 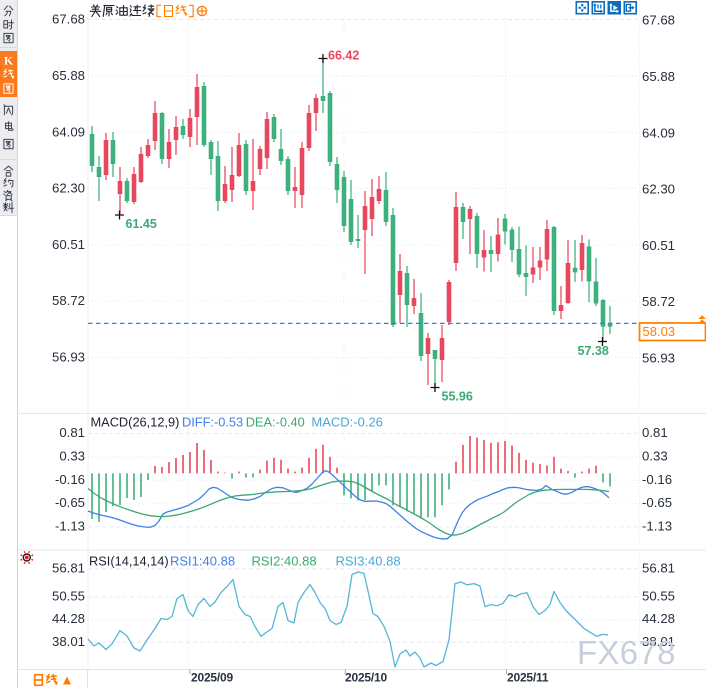 What do you see at coordinates (275, 422) in the screenshot?
I see `svg-text: DEA:-0.40` at bounding box center [275, 422].